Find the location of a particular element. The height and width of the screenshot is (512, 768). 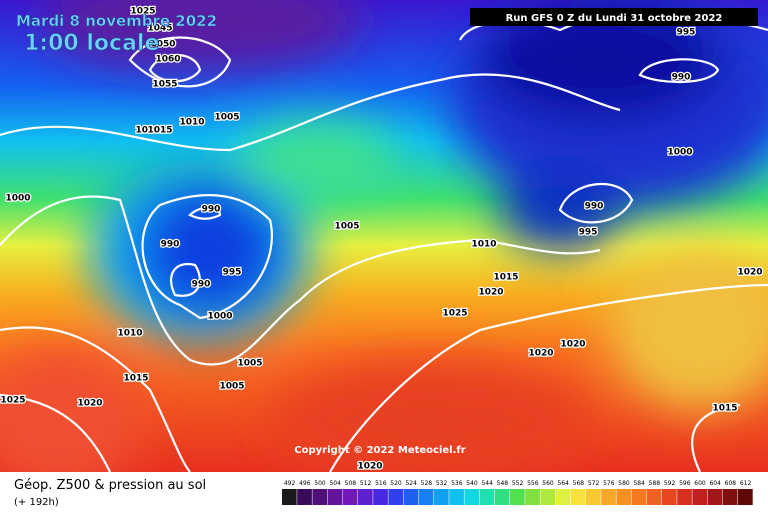

isobar-label: 1050 is located at coordinates (162, 45).